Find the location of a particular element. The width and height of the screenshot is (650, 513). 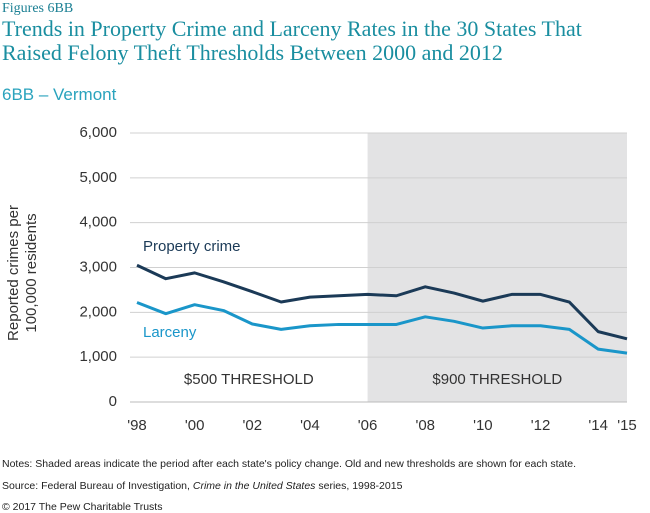

x-tick-label: '14 is located at coordinates (598, 425).